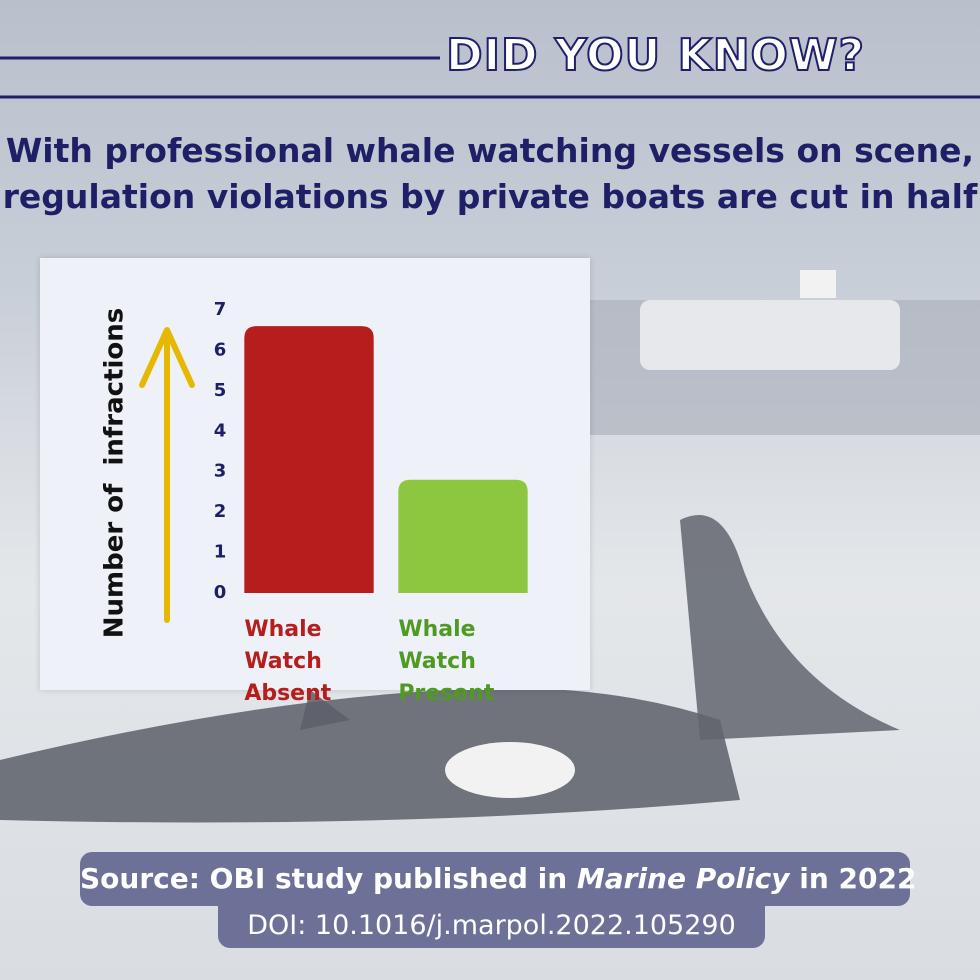 The width and height of the screenshot is (980, 980). What do you see at coordinates (220, 309) in the screenshot?
I see `y-tick-label: 7` at bounding box center [220, 309].